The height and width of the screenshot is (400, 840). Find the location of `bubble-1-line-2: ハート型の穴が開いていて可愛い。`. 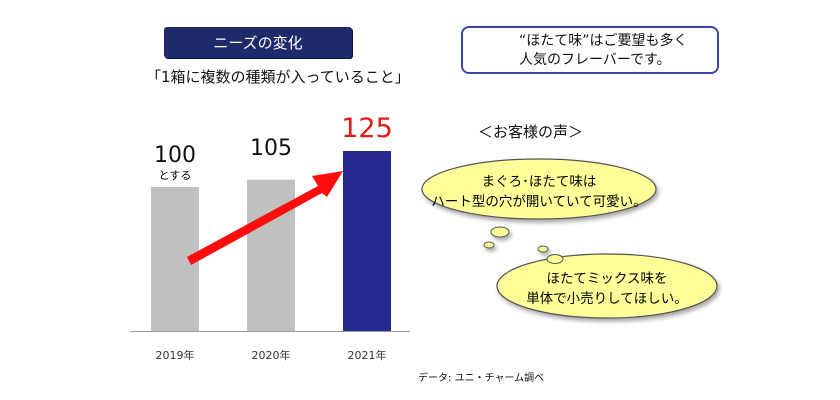

bubble-1-line-2: ハート型の穴が開いていて可愛い。 is located at coordinates (538, 202).